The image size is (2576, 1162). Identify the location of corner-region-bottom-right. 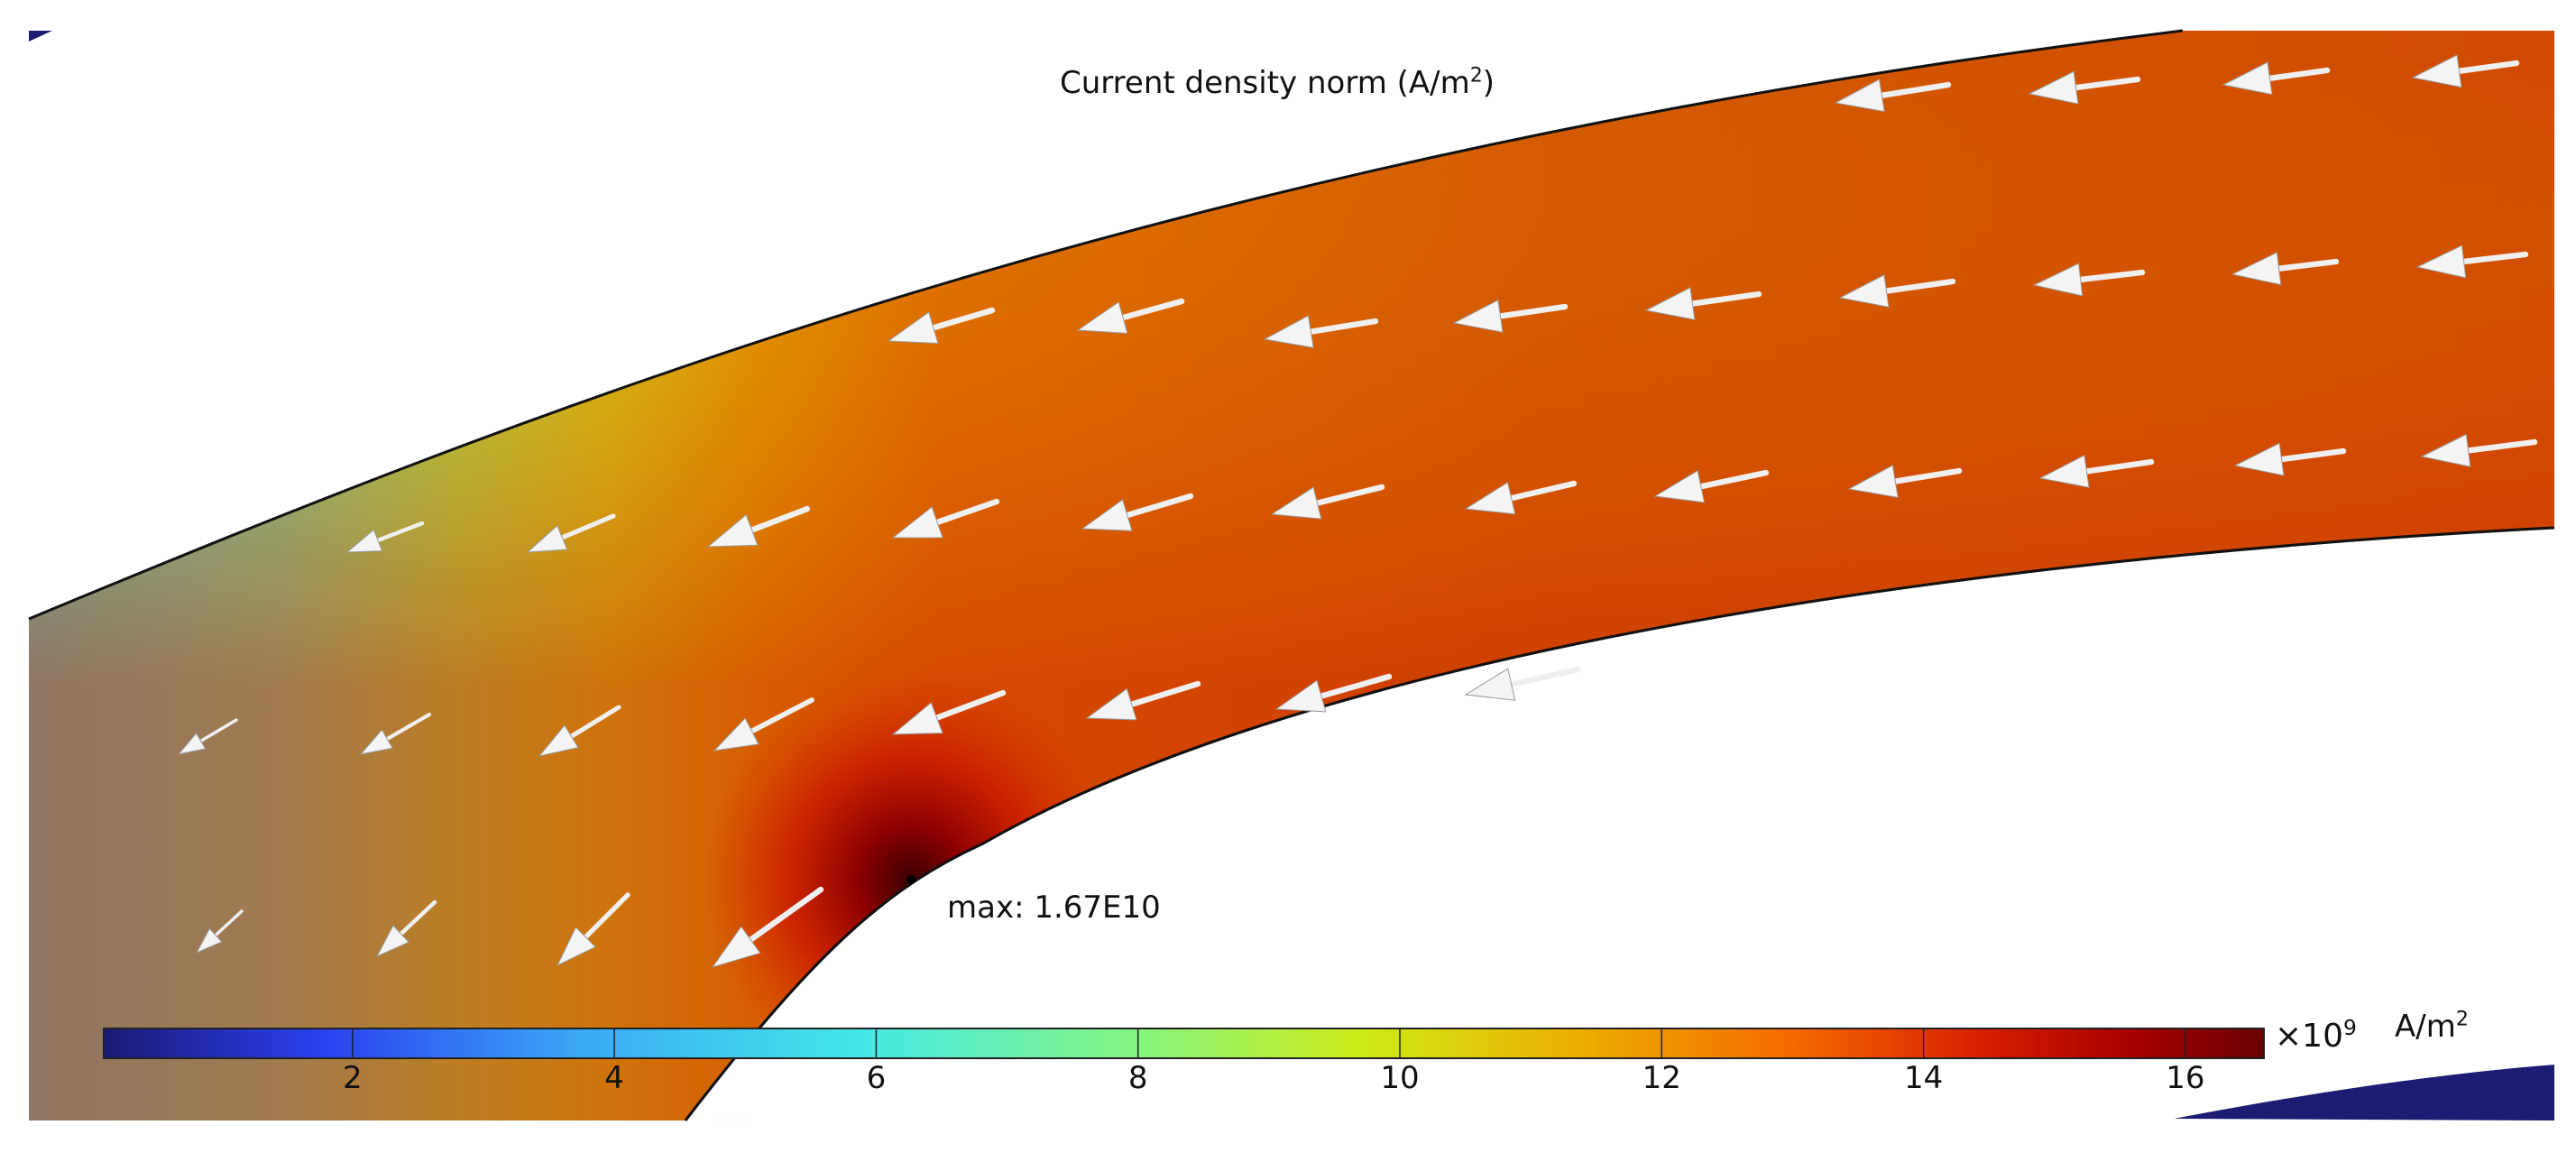
(2364, 1092).